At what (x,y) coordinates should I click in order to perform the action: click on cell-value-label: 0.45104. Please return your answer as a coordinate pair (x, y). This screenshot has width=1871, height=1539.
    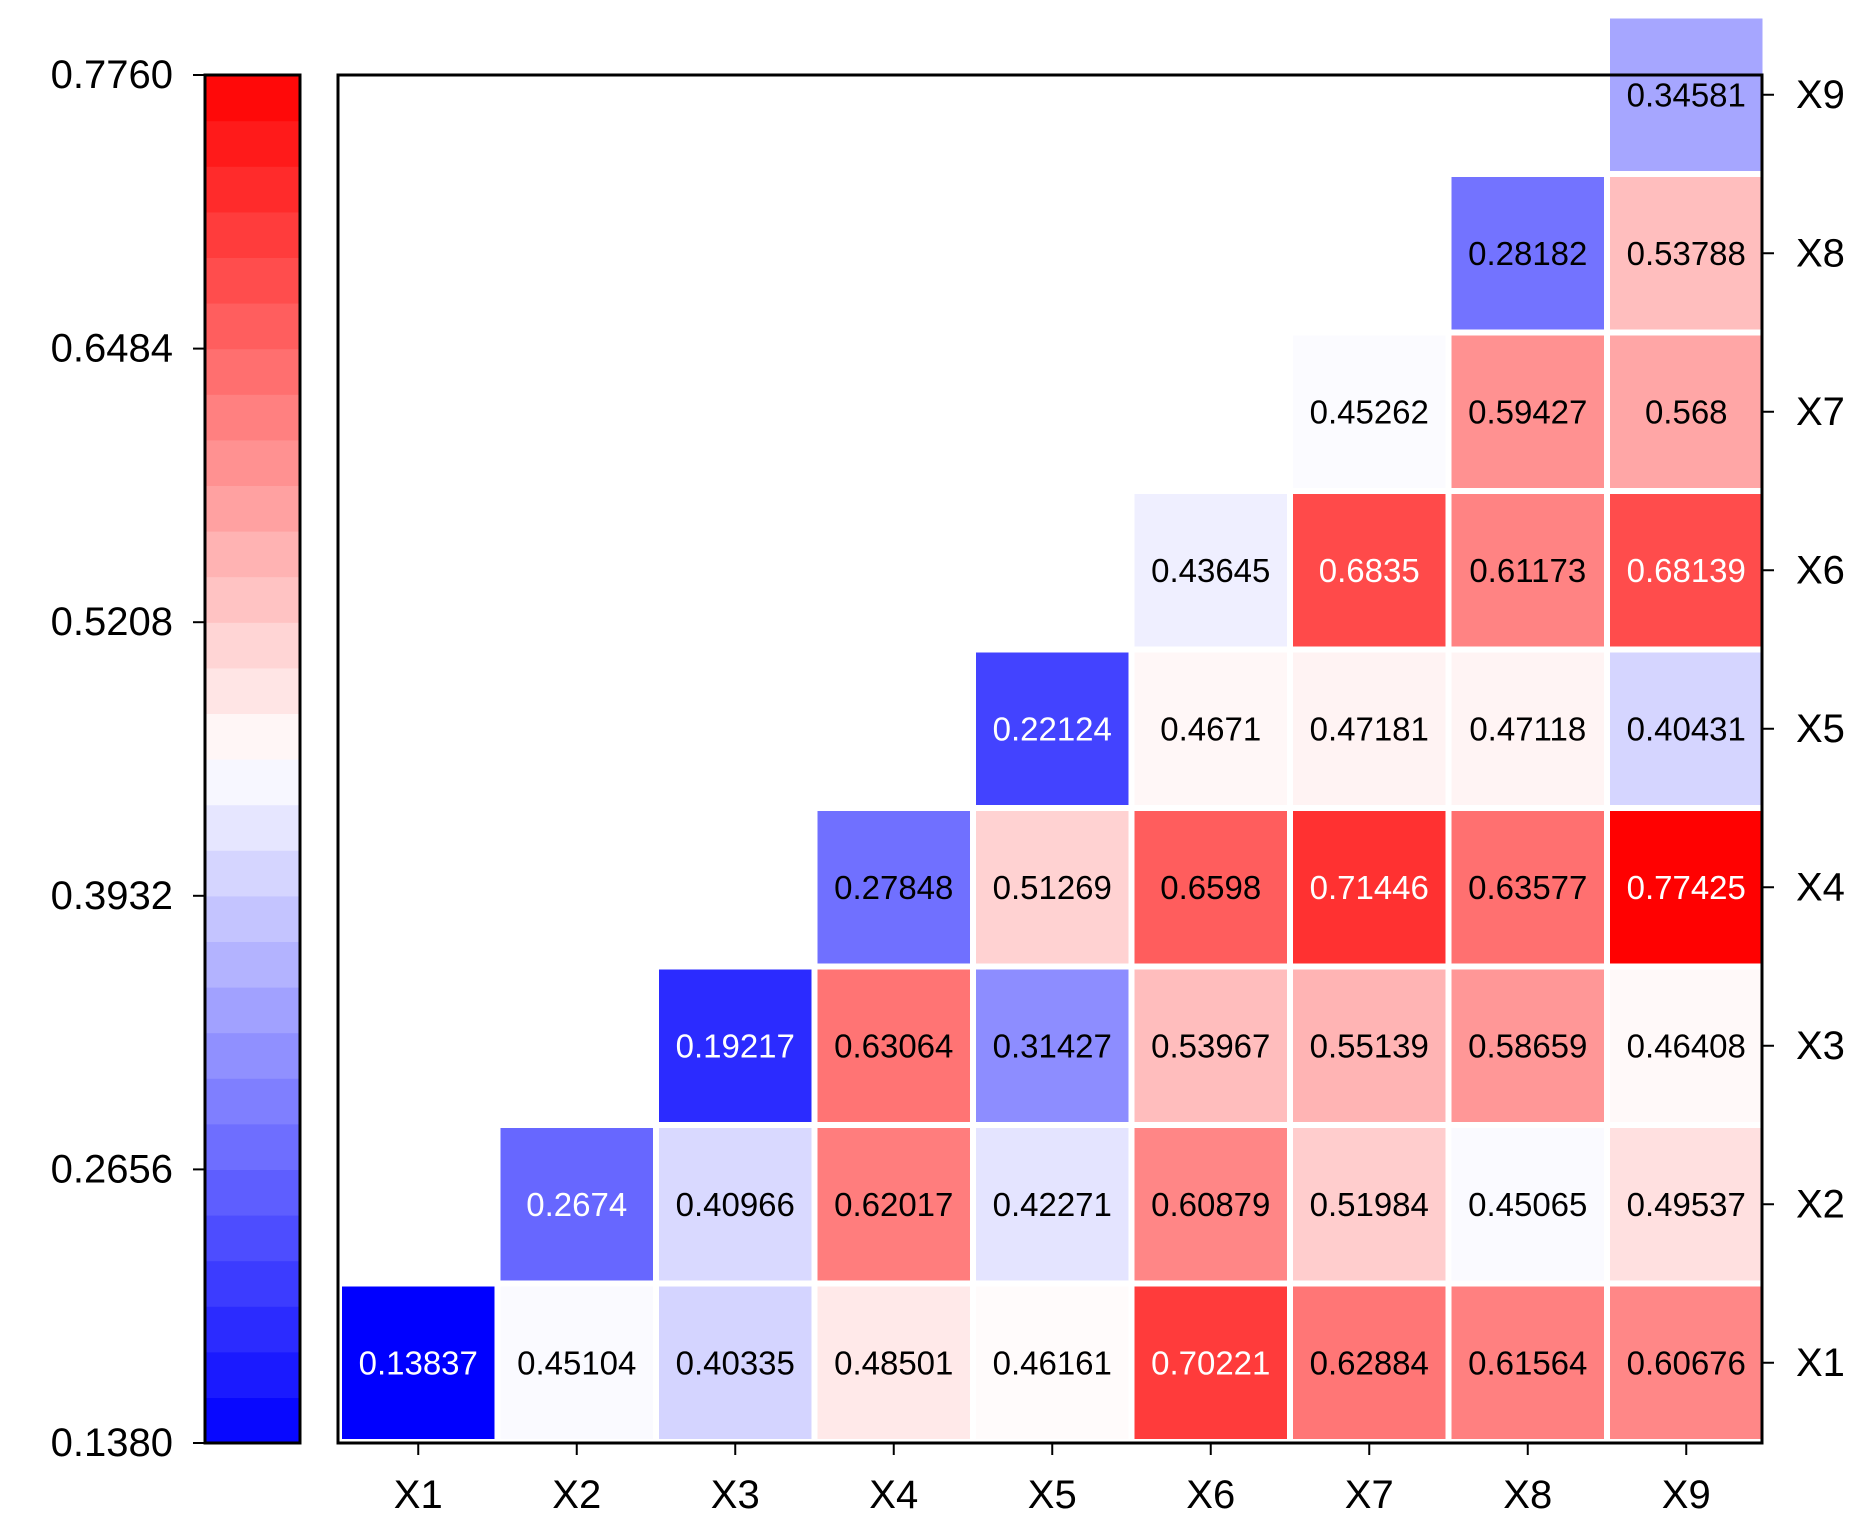
    Looking at the image, I should click on (576, 1362).